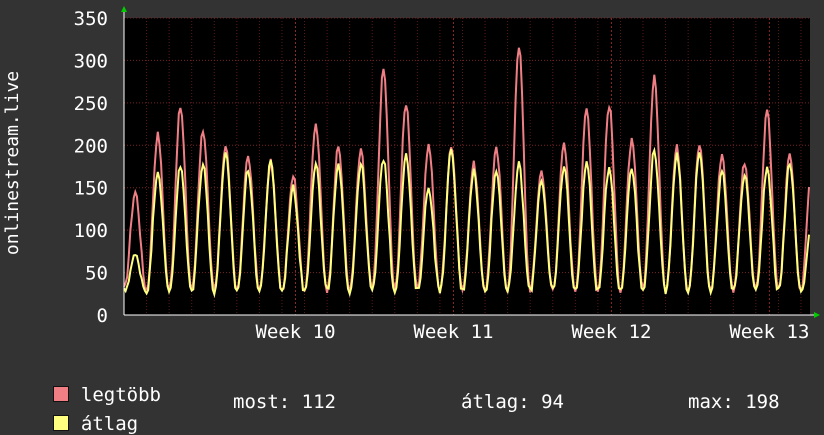 The image size is (824, 435). What do you see at coordinates (96, 274) in the screenshot?
I see `y-tick-label: 50` at bounding box center [96, 274].